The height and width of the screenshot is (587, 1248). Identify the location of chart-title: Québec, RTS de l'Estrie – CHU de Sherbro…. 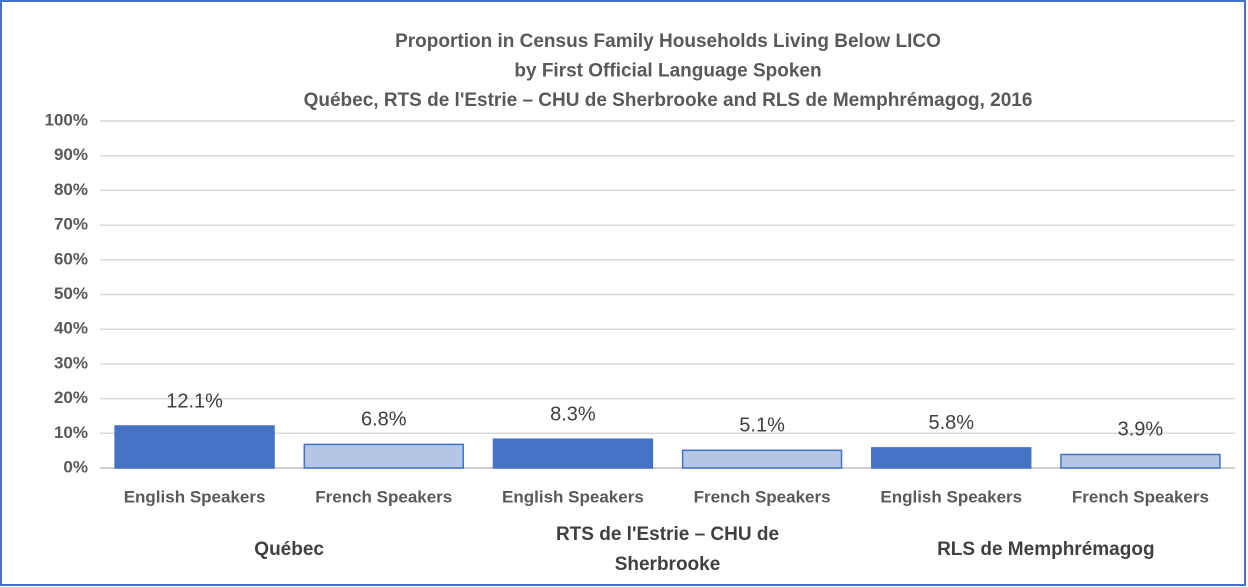
(668, 100).